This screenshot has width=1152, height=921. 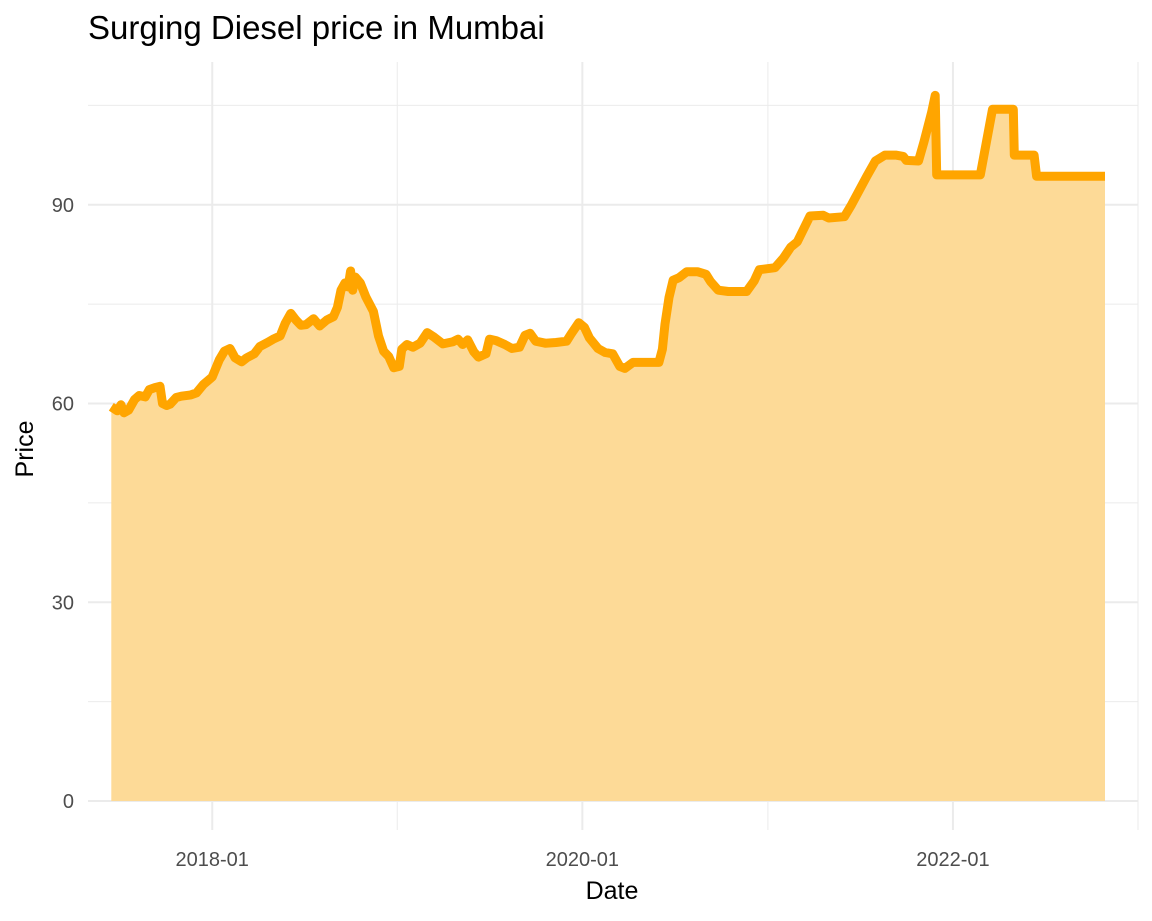 I want to click on chart-title: Surging Diesel price in Mumbai, so click(x=316, y=27).